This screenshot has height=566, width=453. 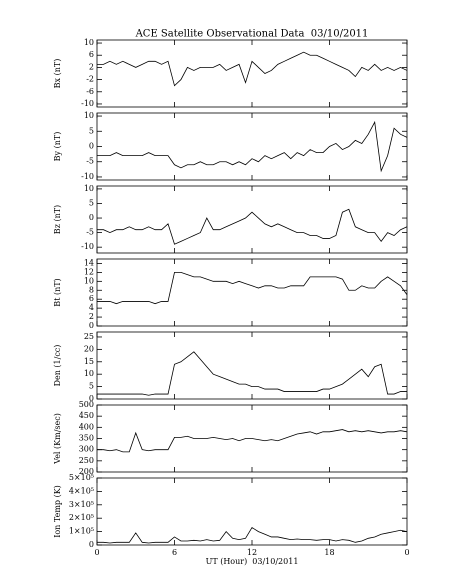 I want to click on y-tick-label: 450, so click(x=86, y=415).